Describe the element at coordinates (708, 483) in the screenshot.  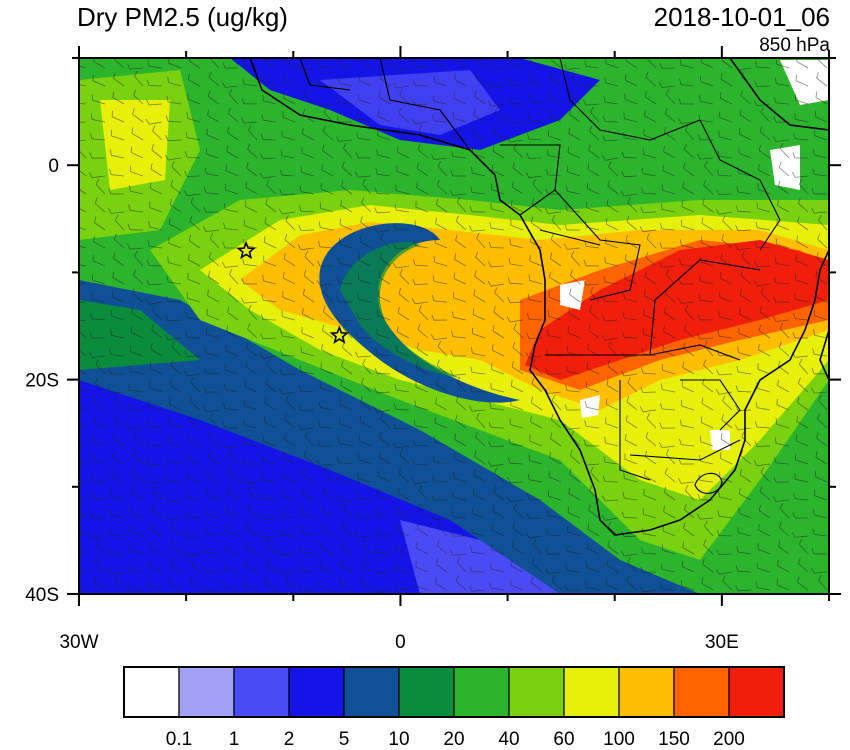
I see `lesotho-border` at that location.